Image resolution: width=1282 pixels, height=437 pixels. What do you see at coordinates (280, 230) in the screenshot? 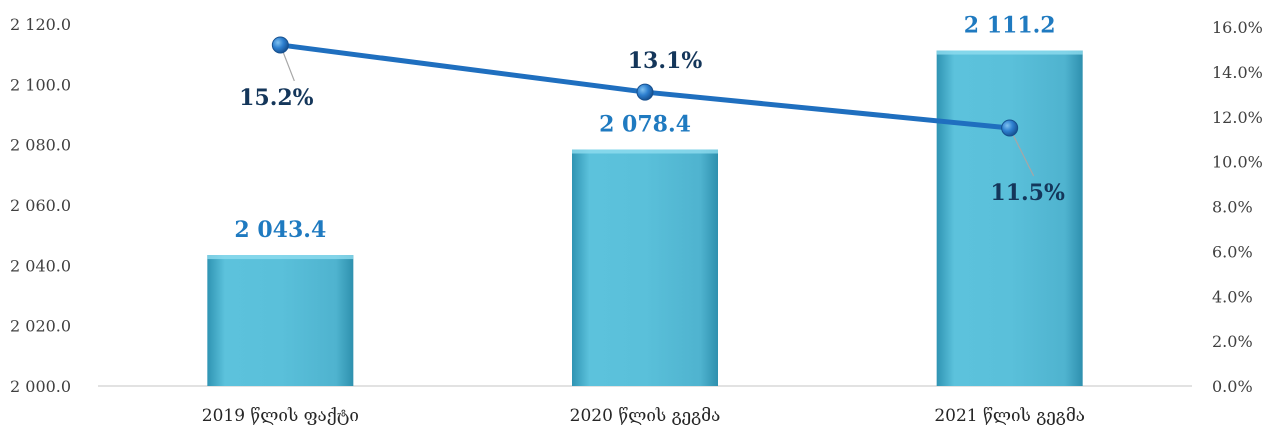
I see `bar-data-label: 2 043.4` at bounding box center [280, 230].